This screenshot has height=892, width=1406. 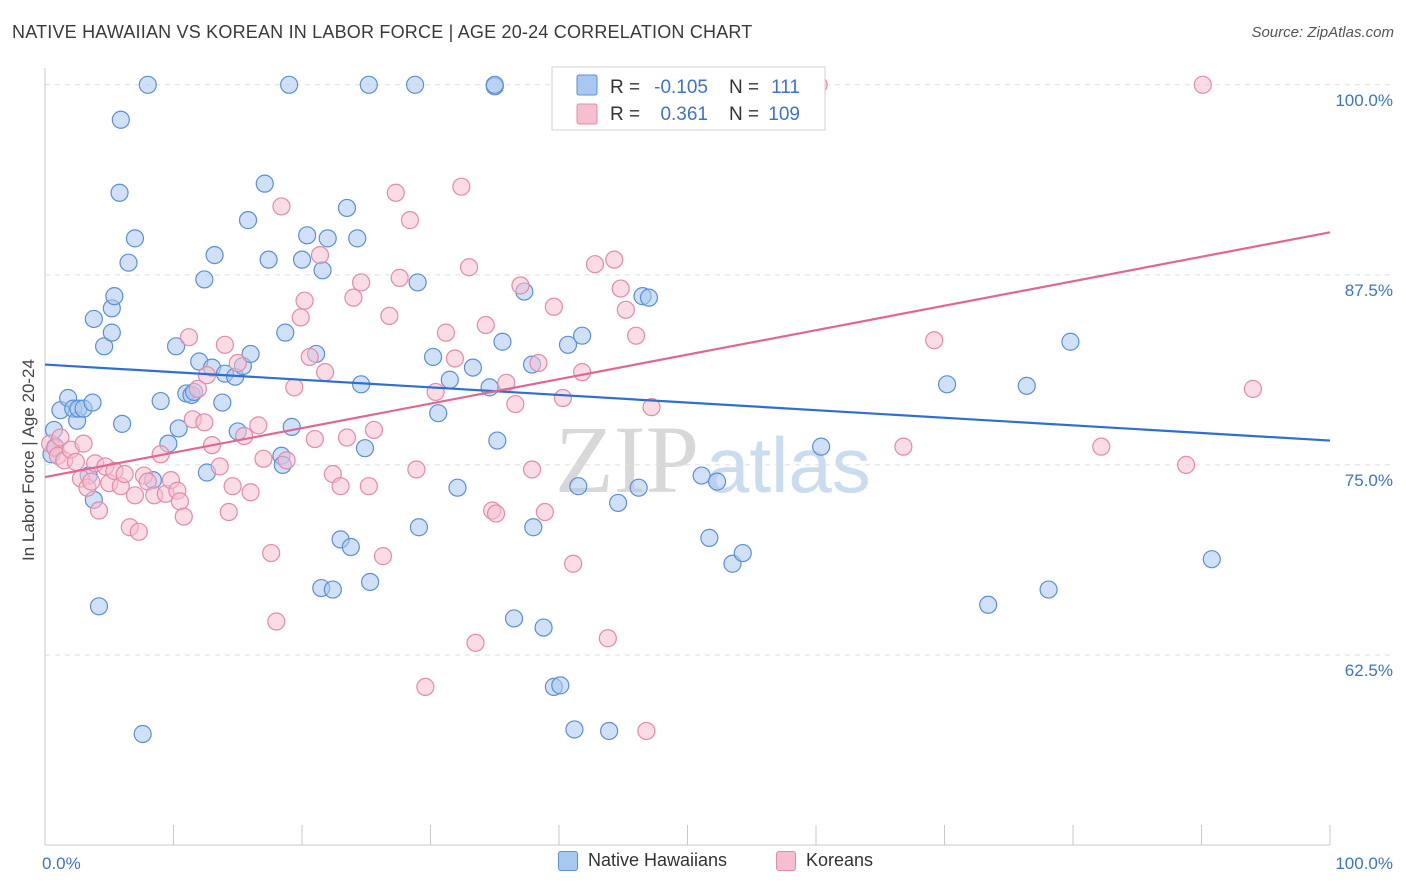 I want to click on legend-item-native-hawaiians: Native Hawaiians, so click(x=642, y=860).